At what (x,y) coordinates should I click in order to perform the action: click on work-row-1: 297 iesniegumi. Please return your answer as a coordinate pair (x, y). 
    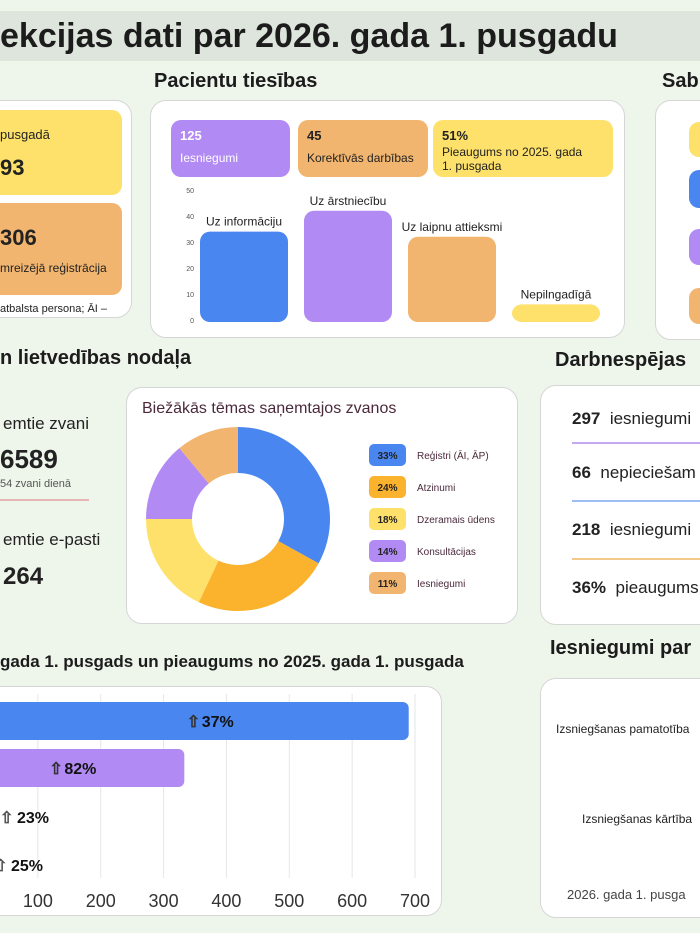
    Looking at the image, I should click on (631, 419).